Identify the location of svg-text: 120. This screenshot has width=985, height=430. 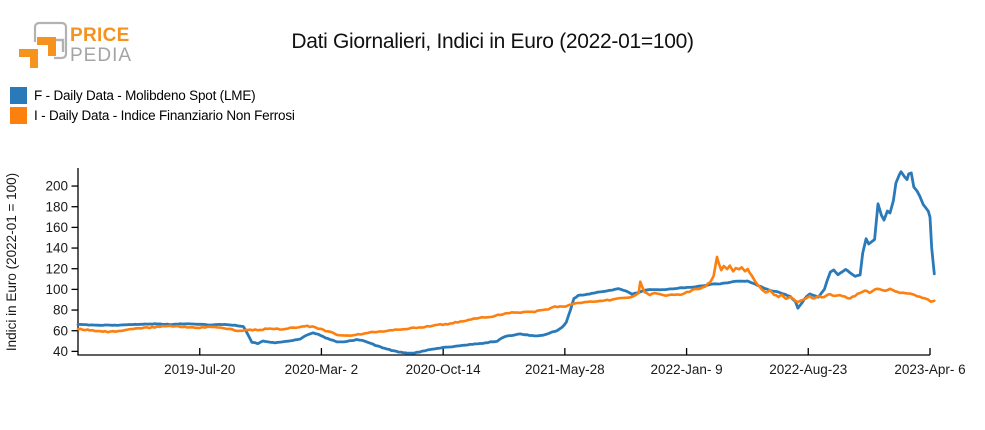
(56, 268).